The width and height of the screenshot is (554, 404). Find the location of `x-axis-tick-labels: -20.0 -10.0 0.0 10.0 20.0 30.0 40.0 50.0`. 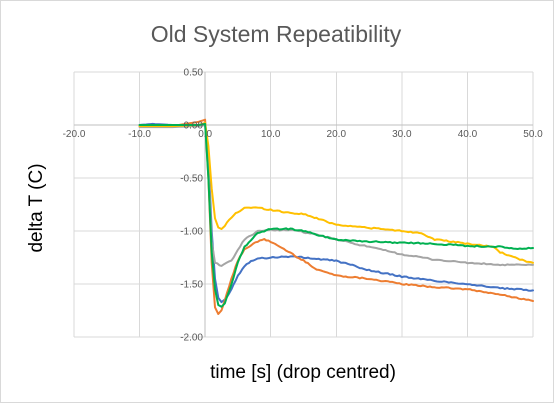

x-axis-tick-labels: -20.0 -10.0 0.0 10.0 20.0 30.0 40.0 50.0 is located at coordinates (303, 134).